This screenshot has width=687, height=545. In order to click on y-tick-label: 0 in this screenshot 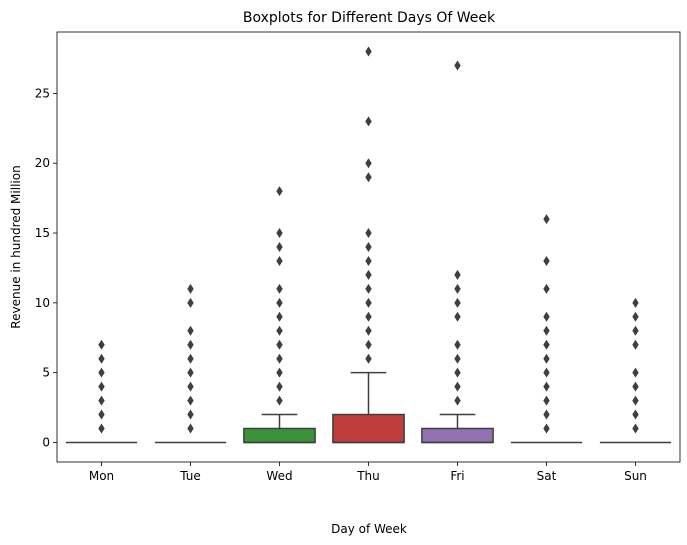, I will do `click(46, 442)`.